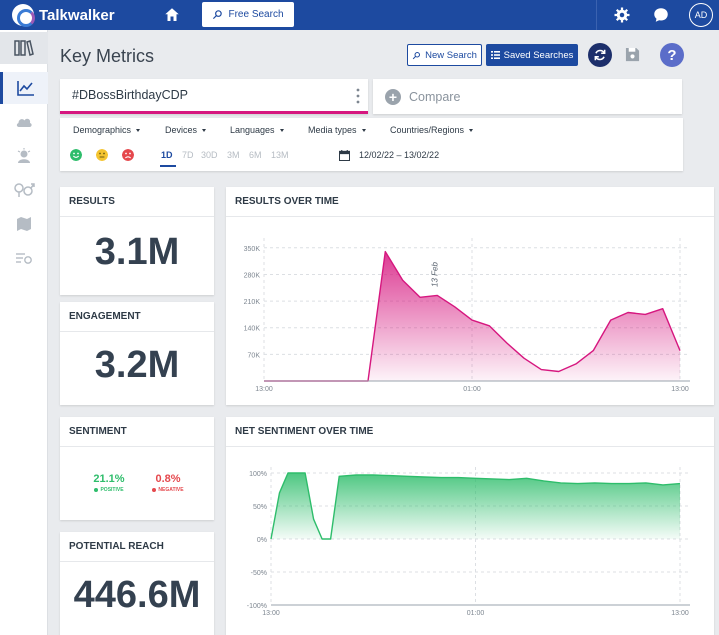 This screenshot has height=635, width=719. Describe the element at coordinates (399, 155) in the screenshot. I see `date-range: 12/02/22 – 13/02/22` at that location.